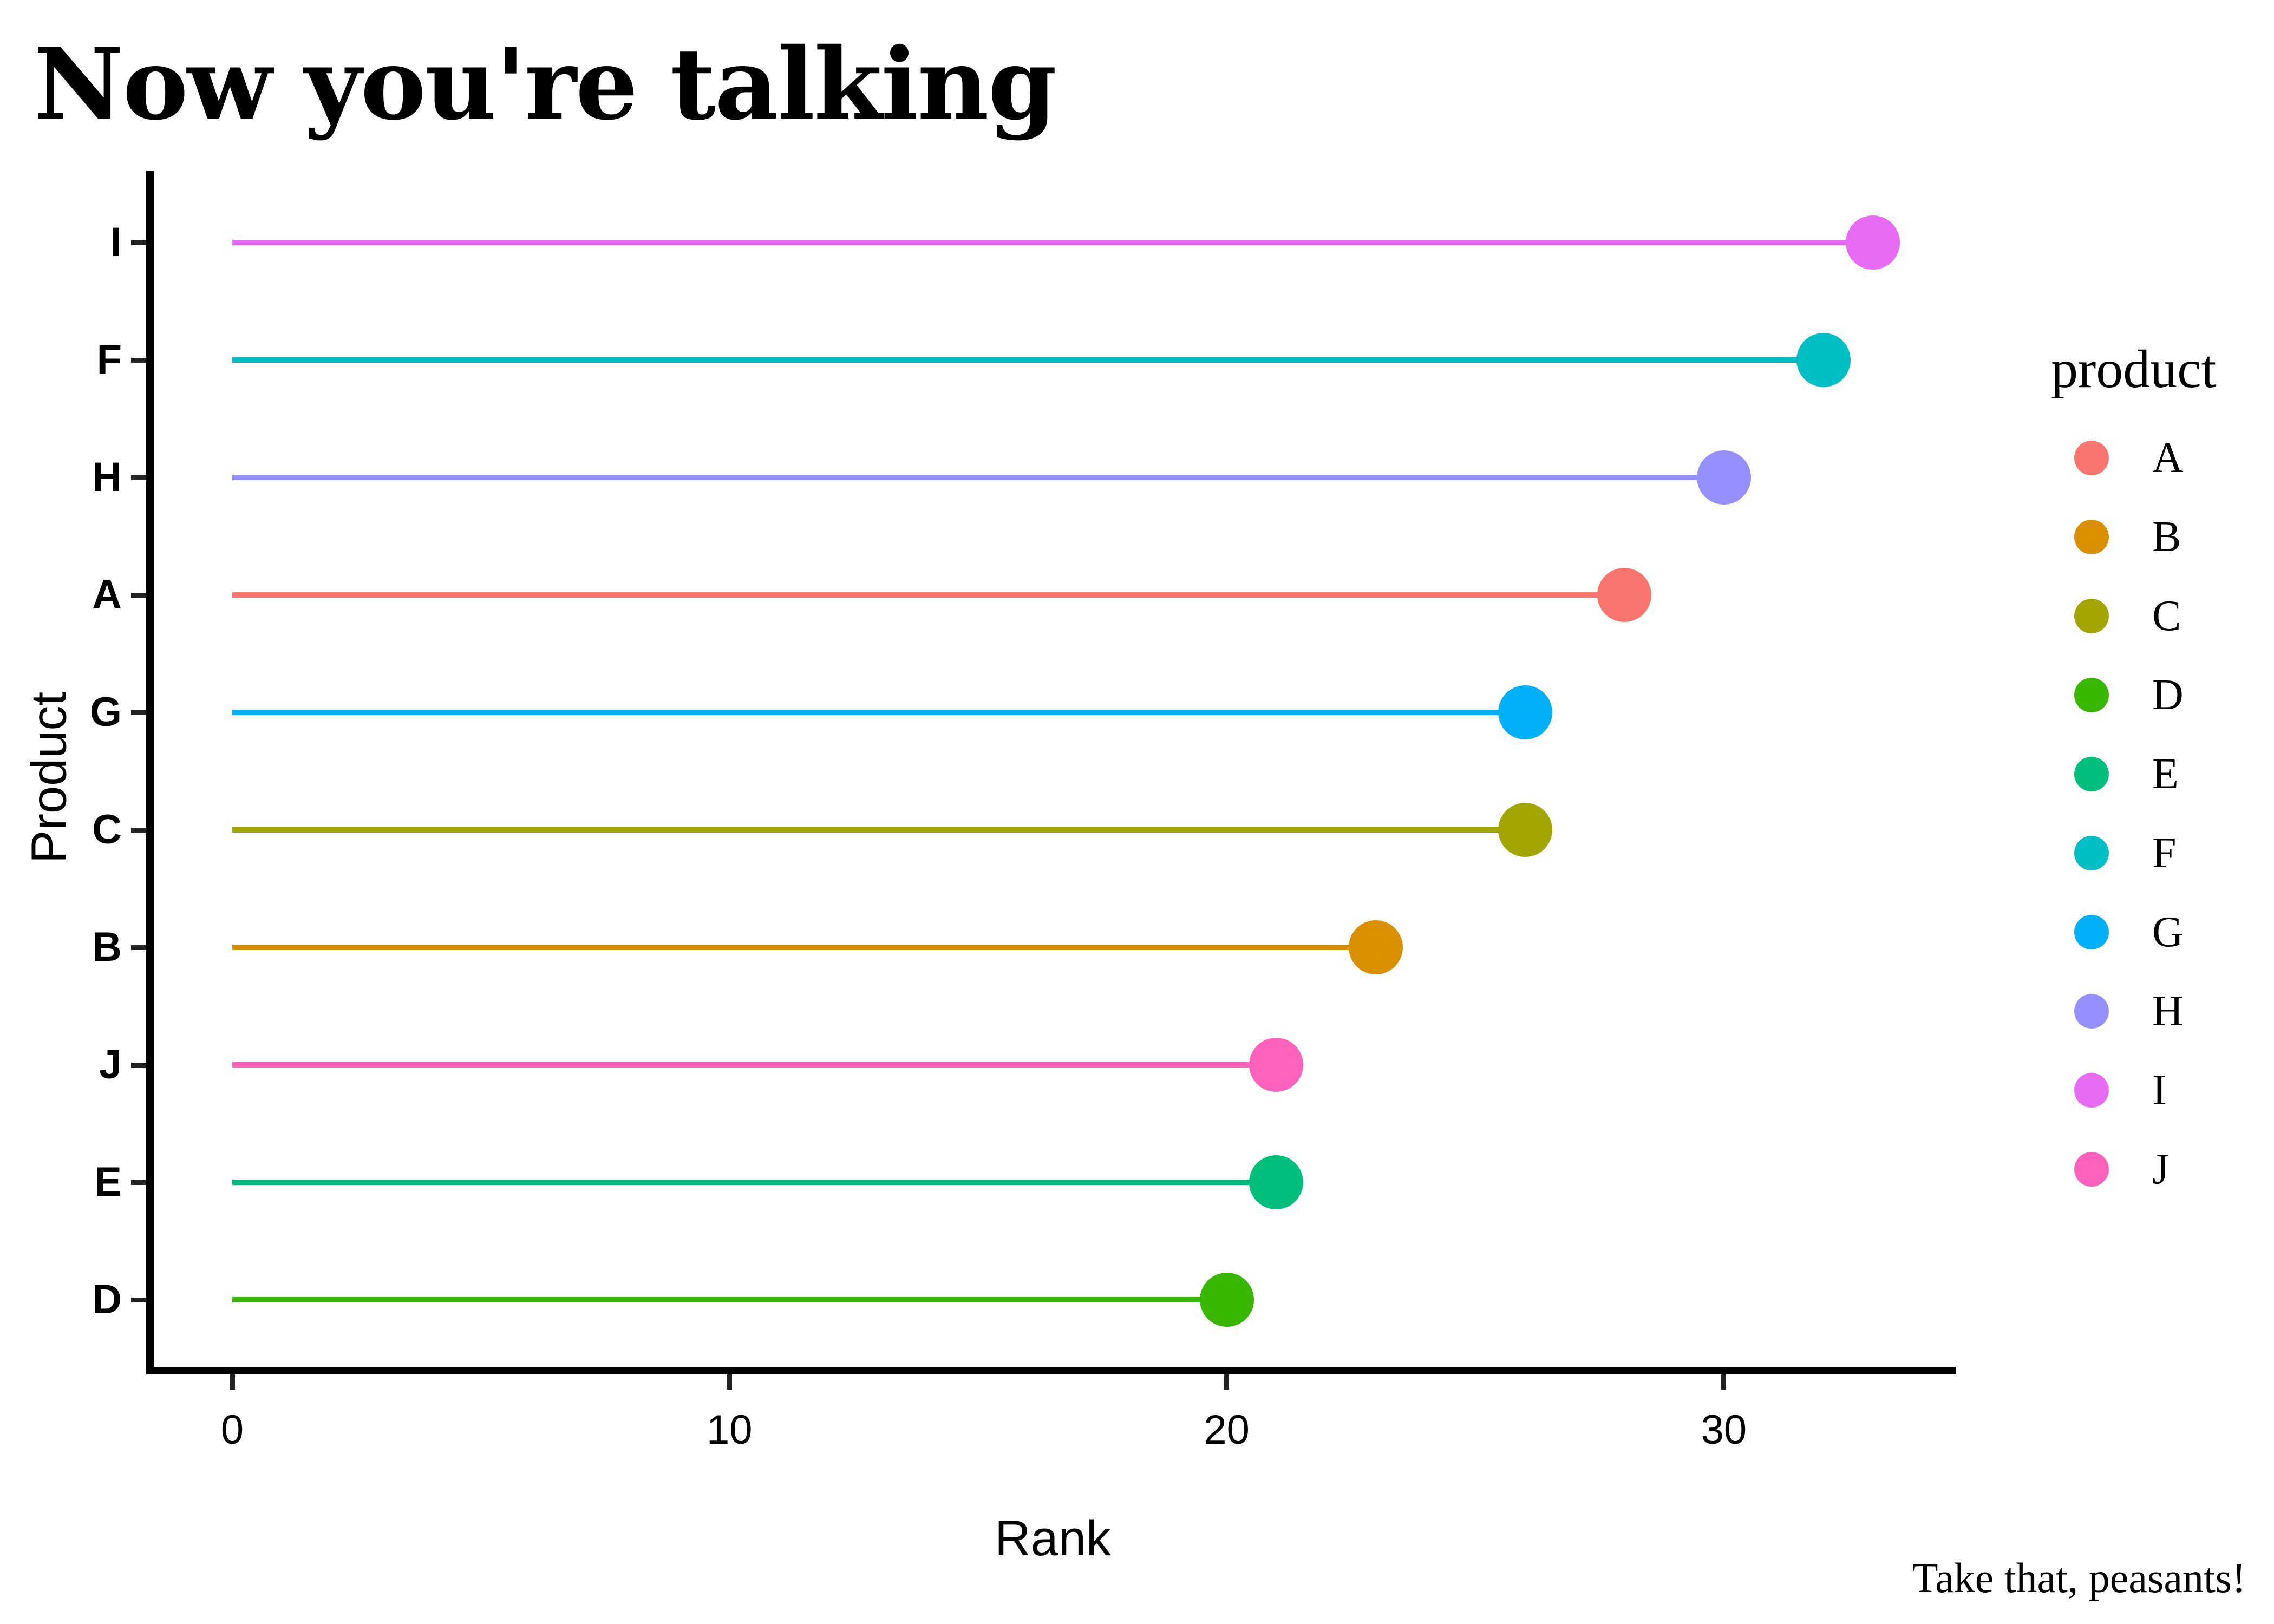  I want to click on y-tick-label: B, so click(107, 947).